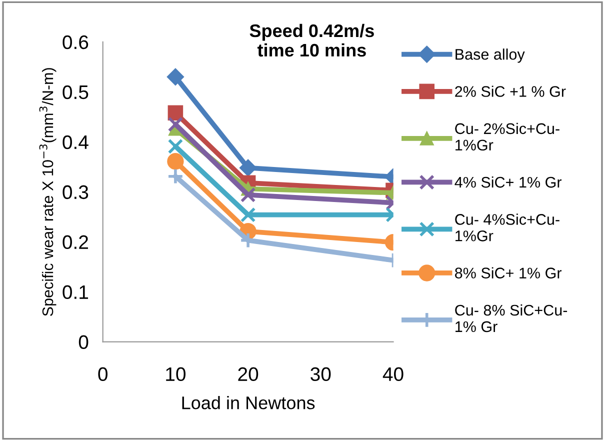  Describe the element at coordinates (312, 40) in the screenshot. I see `chart-title: Speed 0.42m/s time 10 mins` at that location.